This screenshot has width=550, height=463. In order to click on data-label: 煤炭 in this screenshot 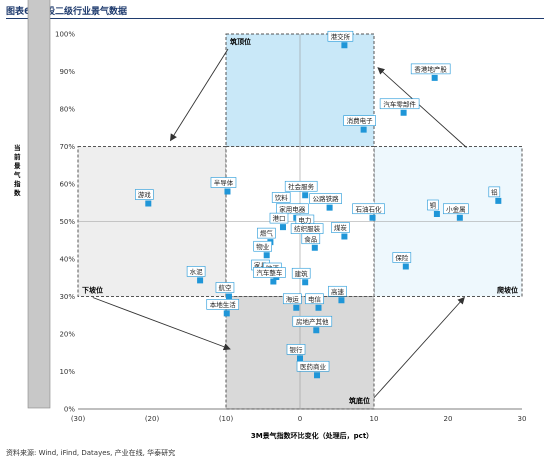, I will do `click(341, 227)`.